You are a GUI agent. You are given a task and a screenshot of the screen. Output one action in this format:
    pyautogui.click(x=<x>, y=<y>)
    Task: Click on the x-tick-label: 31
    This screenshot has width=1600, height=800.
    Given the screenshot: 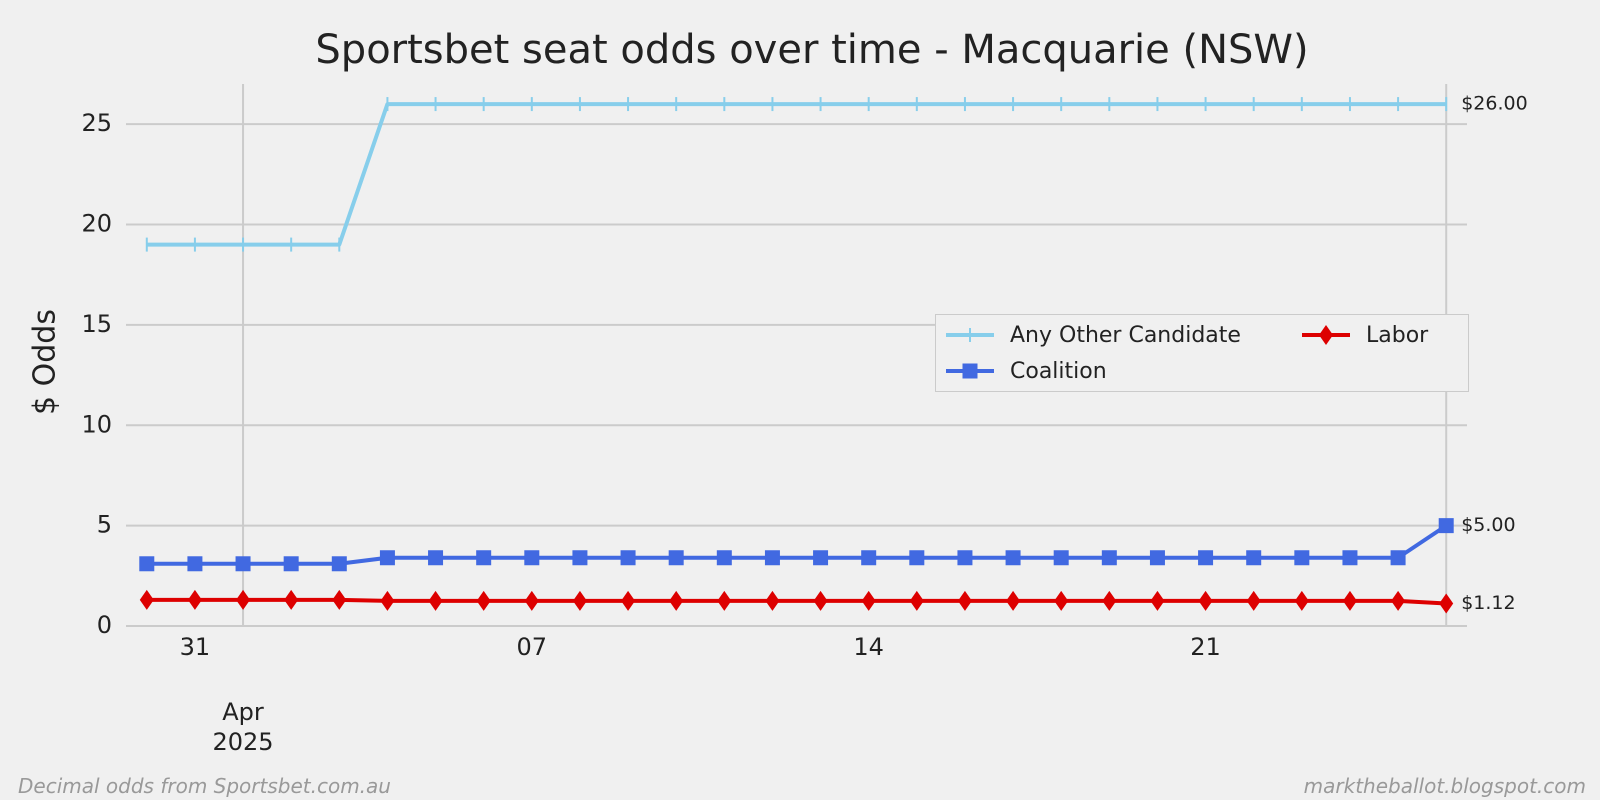 What is the action you would take?
    pyautogui.click(x=195, y=647)
    